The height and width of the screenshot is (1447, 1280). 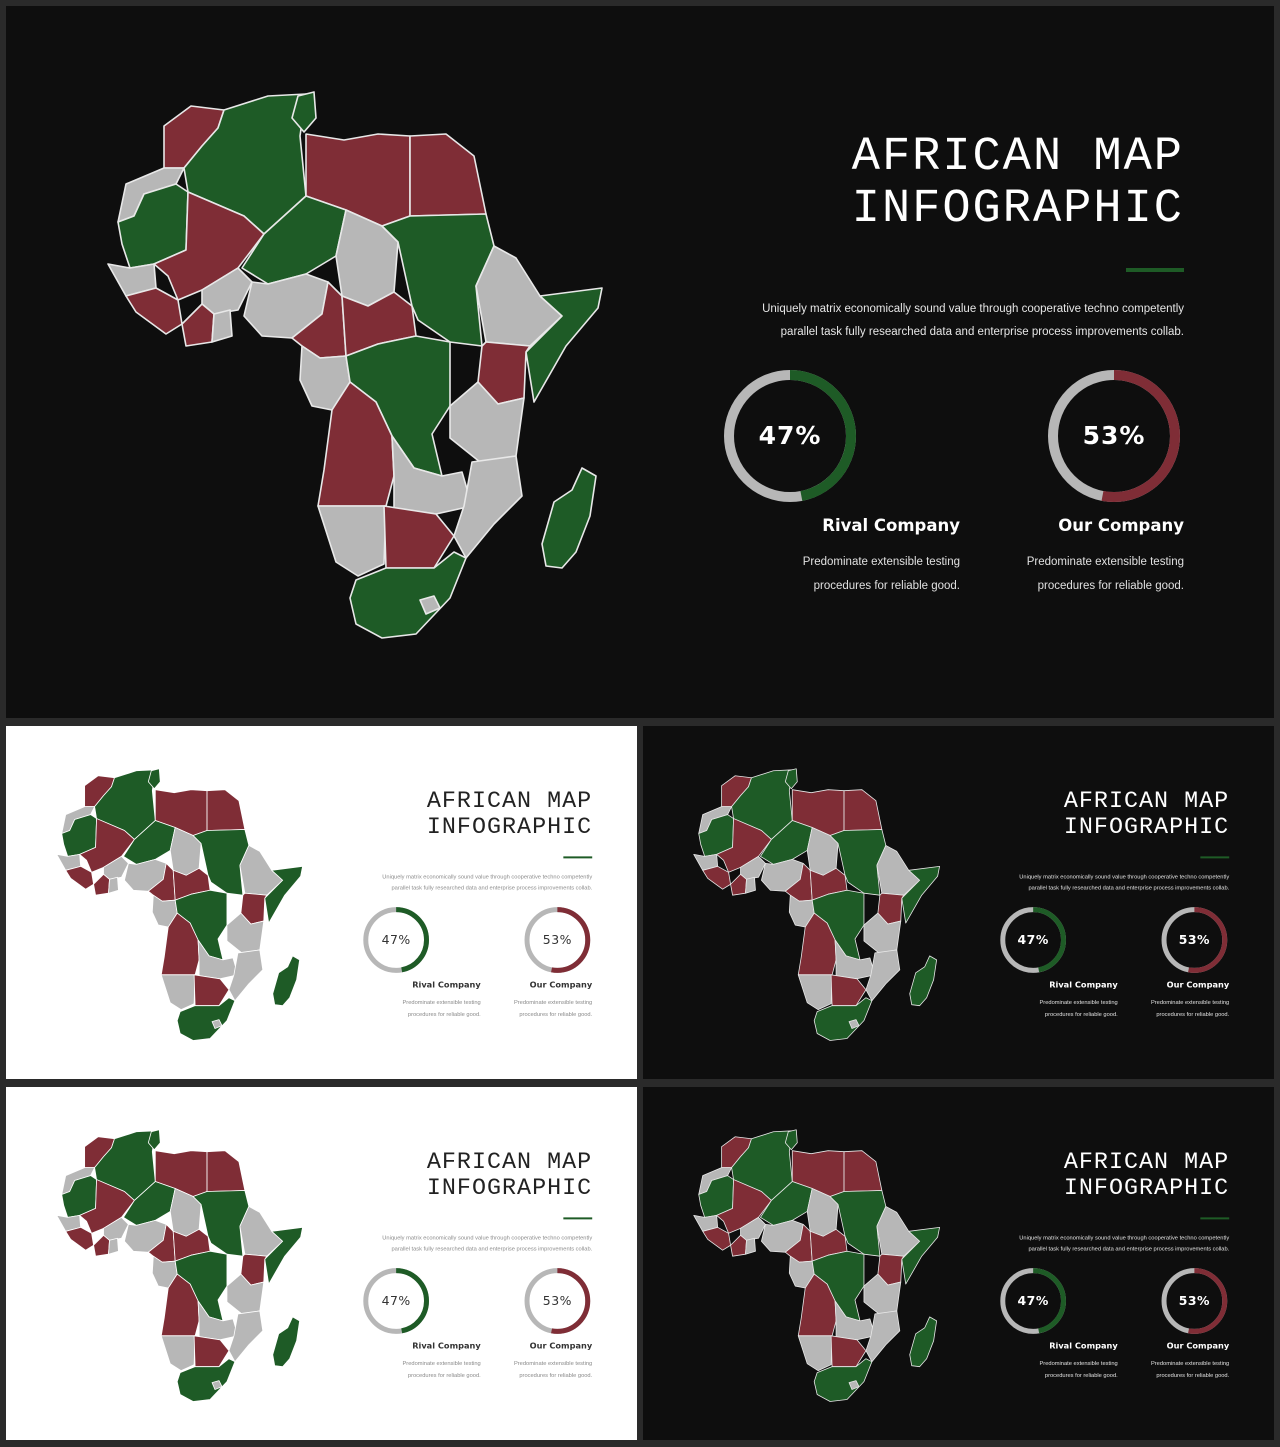 I want to click on title-line-1: AFRICAN MAP, so click(x=1017, y=157).